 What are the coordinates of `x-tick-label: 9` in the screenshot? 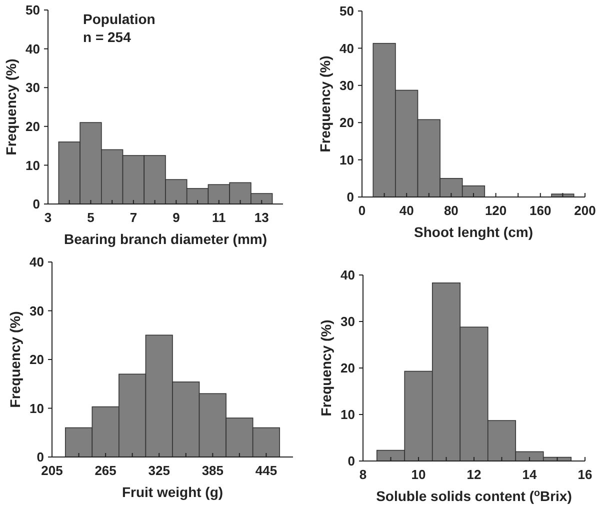 It's located at (176, 217).